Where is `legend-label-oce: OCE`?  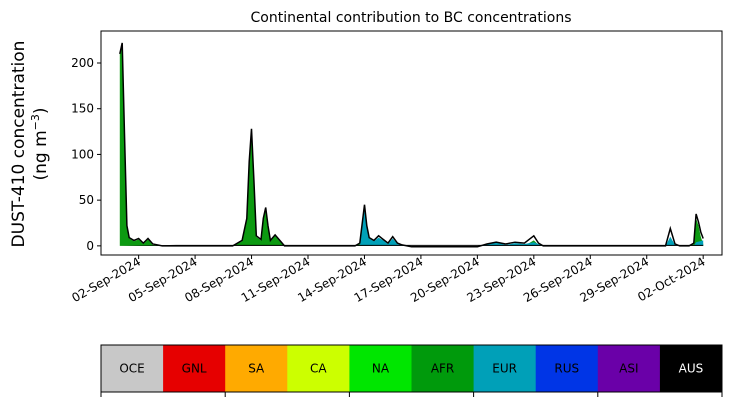 legend-label-oce: OCE is located at coordinates (131, 369).